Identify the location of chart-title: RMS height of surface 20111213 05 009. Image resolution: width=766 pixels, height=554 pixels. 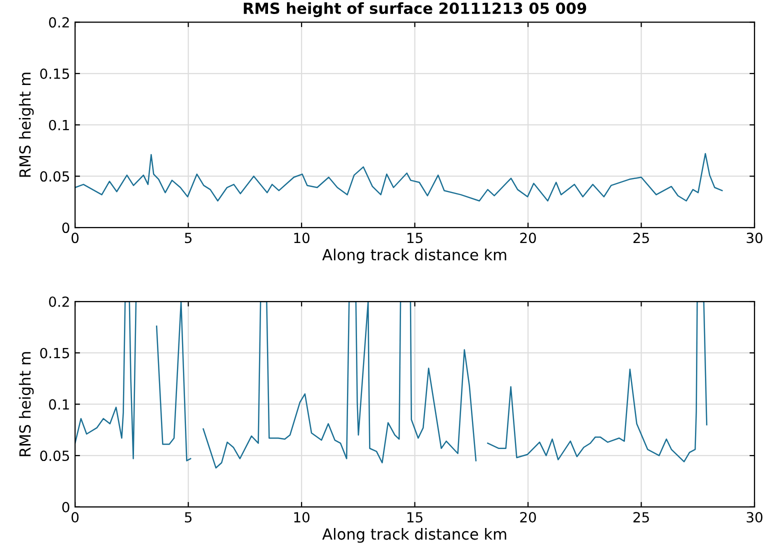
(415, 10).